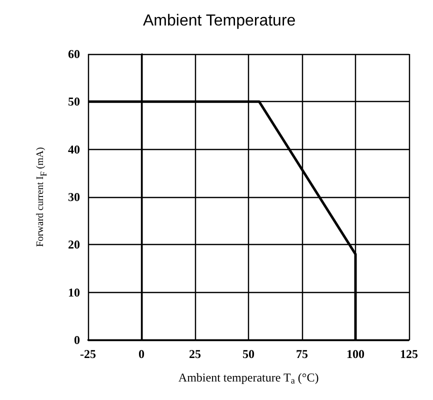 The image size is (433, 400). Describe the element at coordinates (74, 292) in the screenshot. I see `y-tick-label: 10` at that location.